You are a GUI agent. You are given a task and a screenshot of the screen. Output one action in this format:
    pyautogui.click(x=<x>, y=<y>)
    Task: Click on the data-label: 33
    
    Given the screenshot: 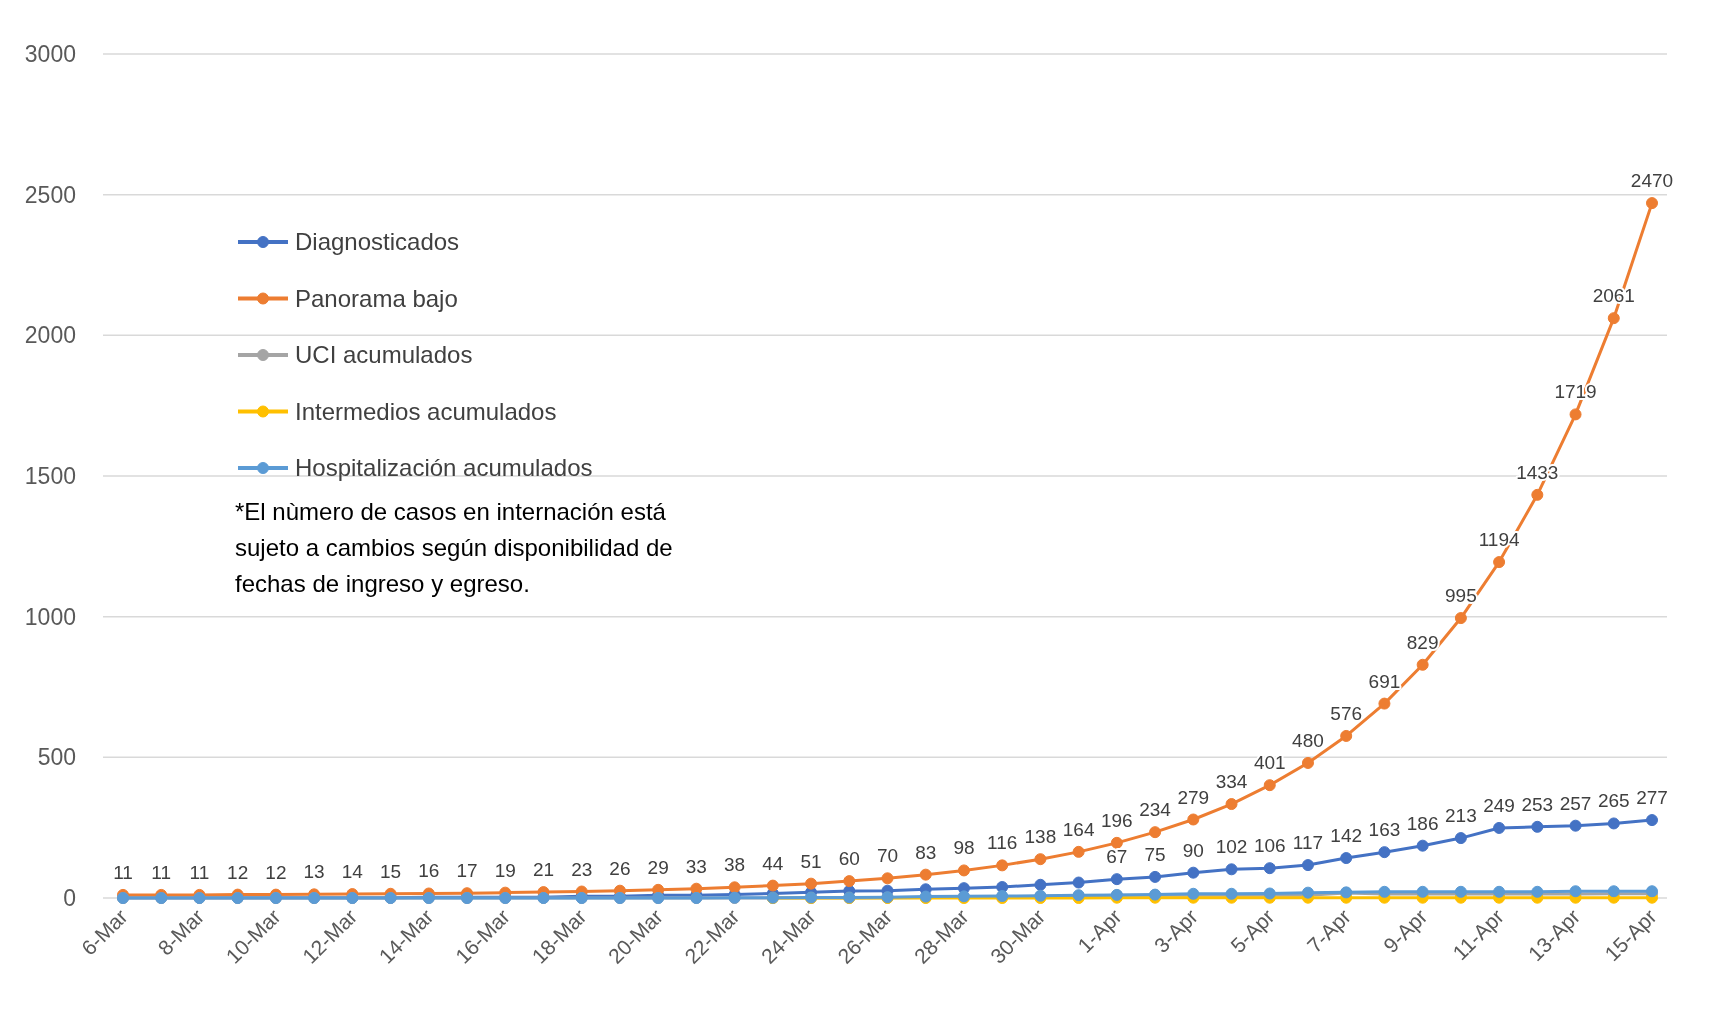 What is the action you would take?
    pyautogui.click(x=696, y=866)
    